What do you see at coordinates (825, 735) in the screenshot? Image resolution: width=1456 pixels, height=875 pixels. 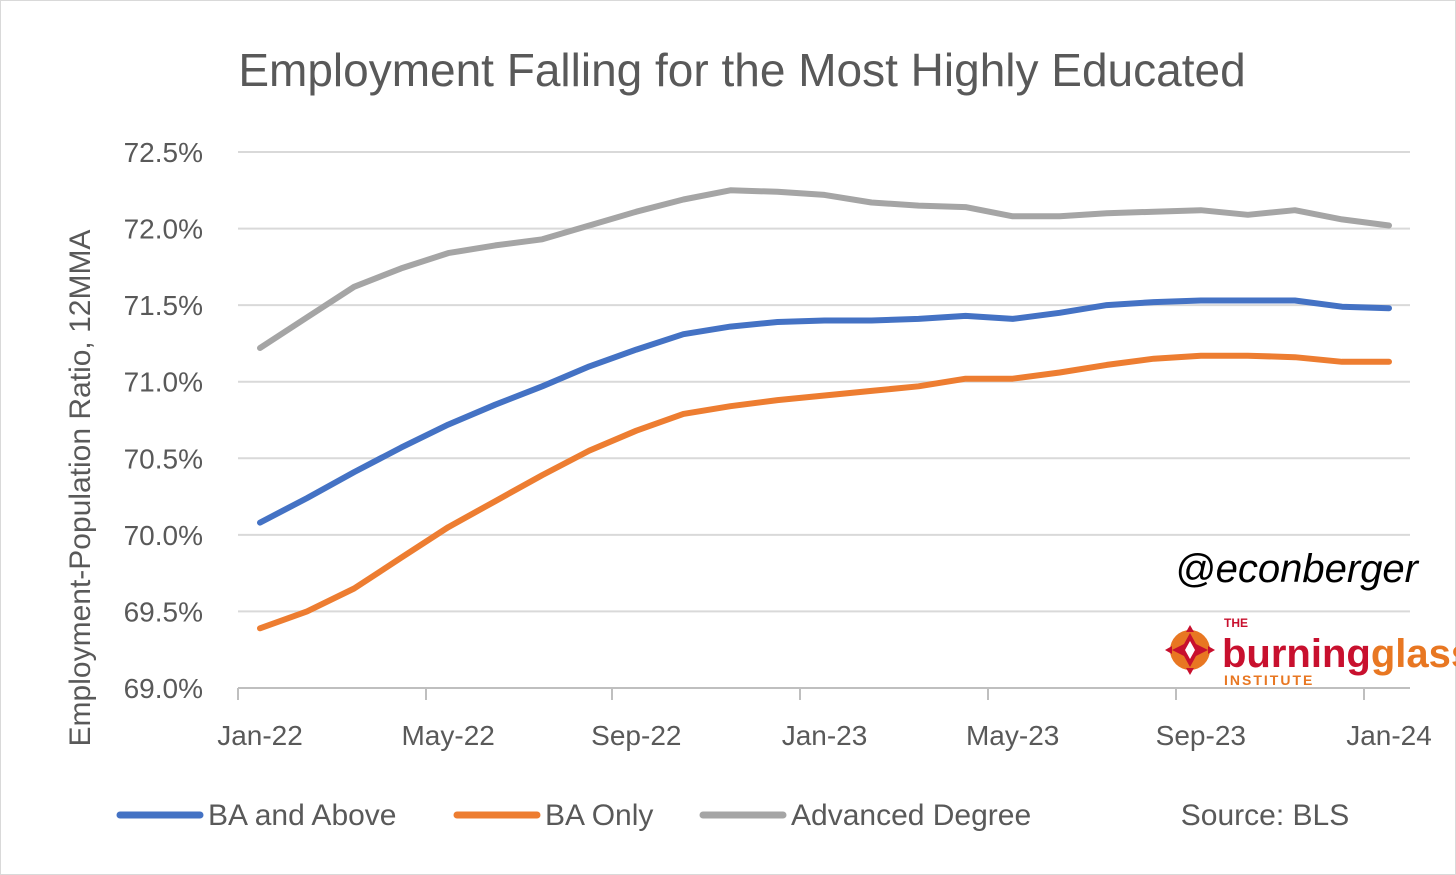 I see `x-tick-label: Jan-23` at bounding box center [825, 735].